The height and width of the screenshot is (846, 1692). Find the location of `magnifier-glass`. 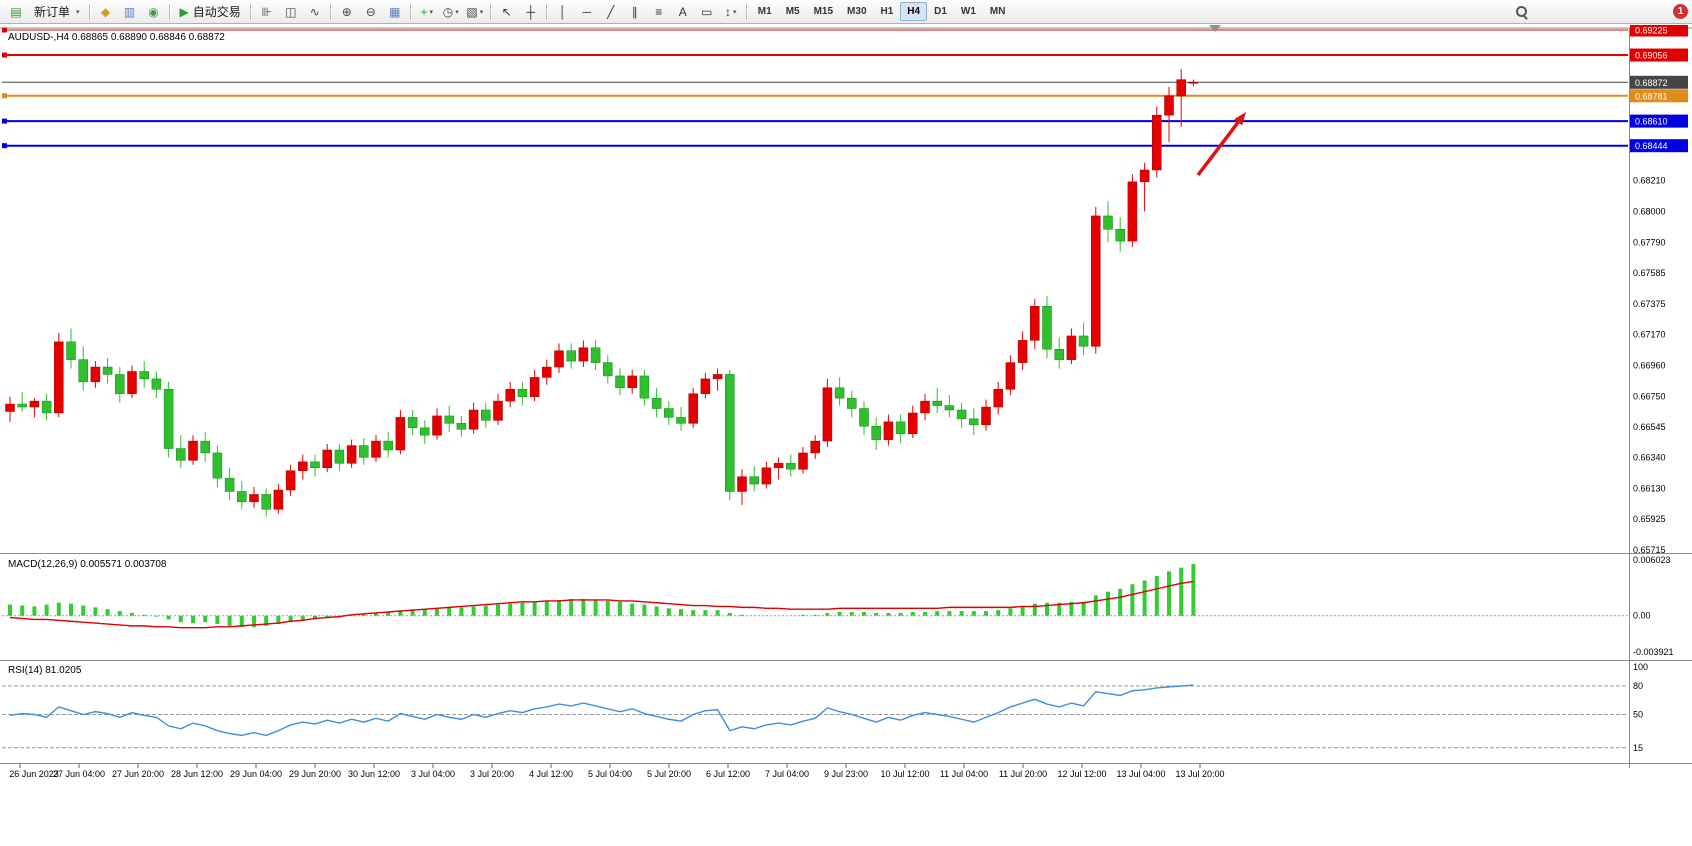

magnifier-glass is located at coordinates (1521, 11).